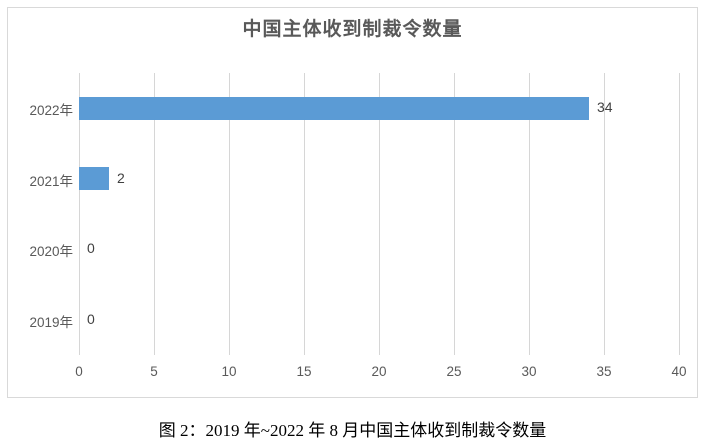 The width and height of the screenshot is (705, 448). What do you see at coordinates (51, 111) in the screenshot?
I see `category-label-2022年: 2022年` at bounding box center [51, 111].